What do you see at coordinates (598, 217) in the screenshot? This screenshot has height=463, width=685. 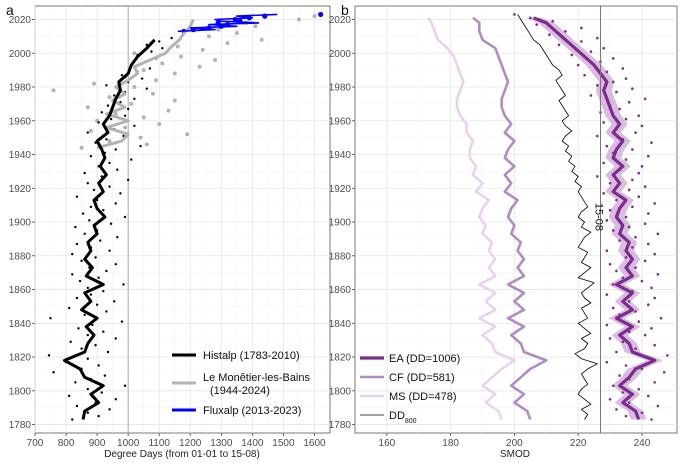 I see `reference-line-label: 15-08` at bounding box center [598, 217].